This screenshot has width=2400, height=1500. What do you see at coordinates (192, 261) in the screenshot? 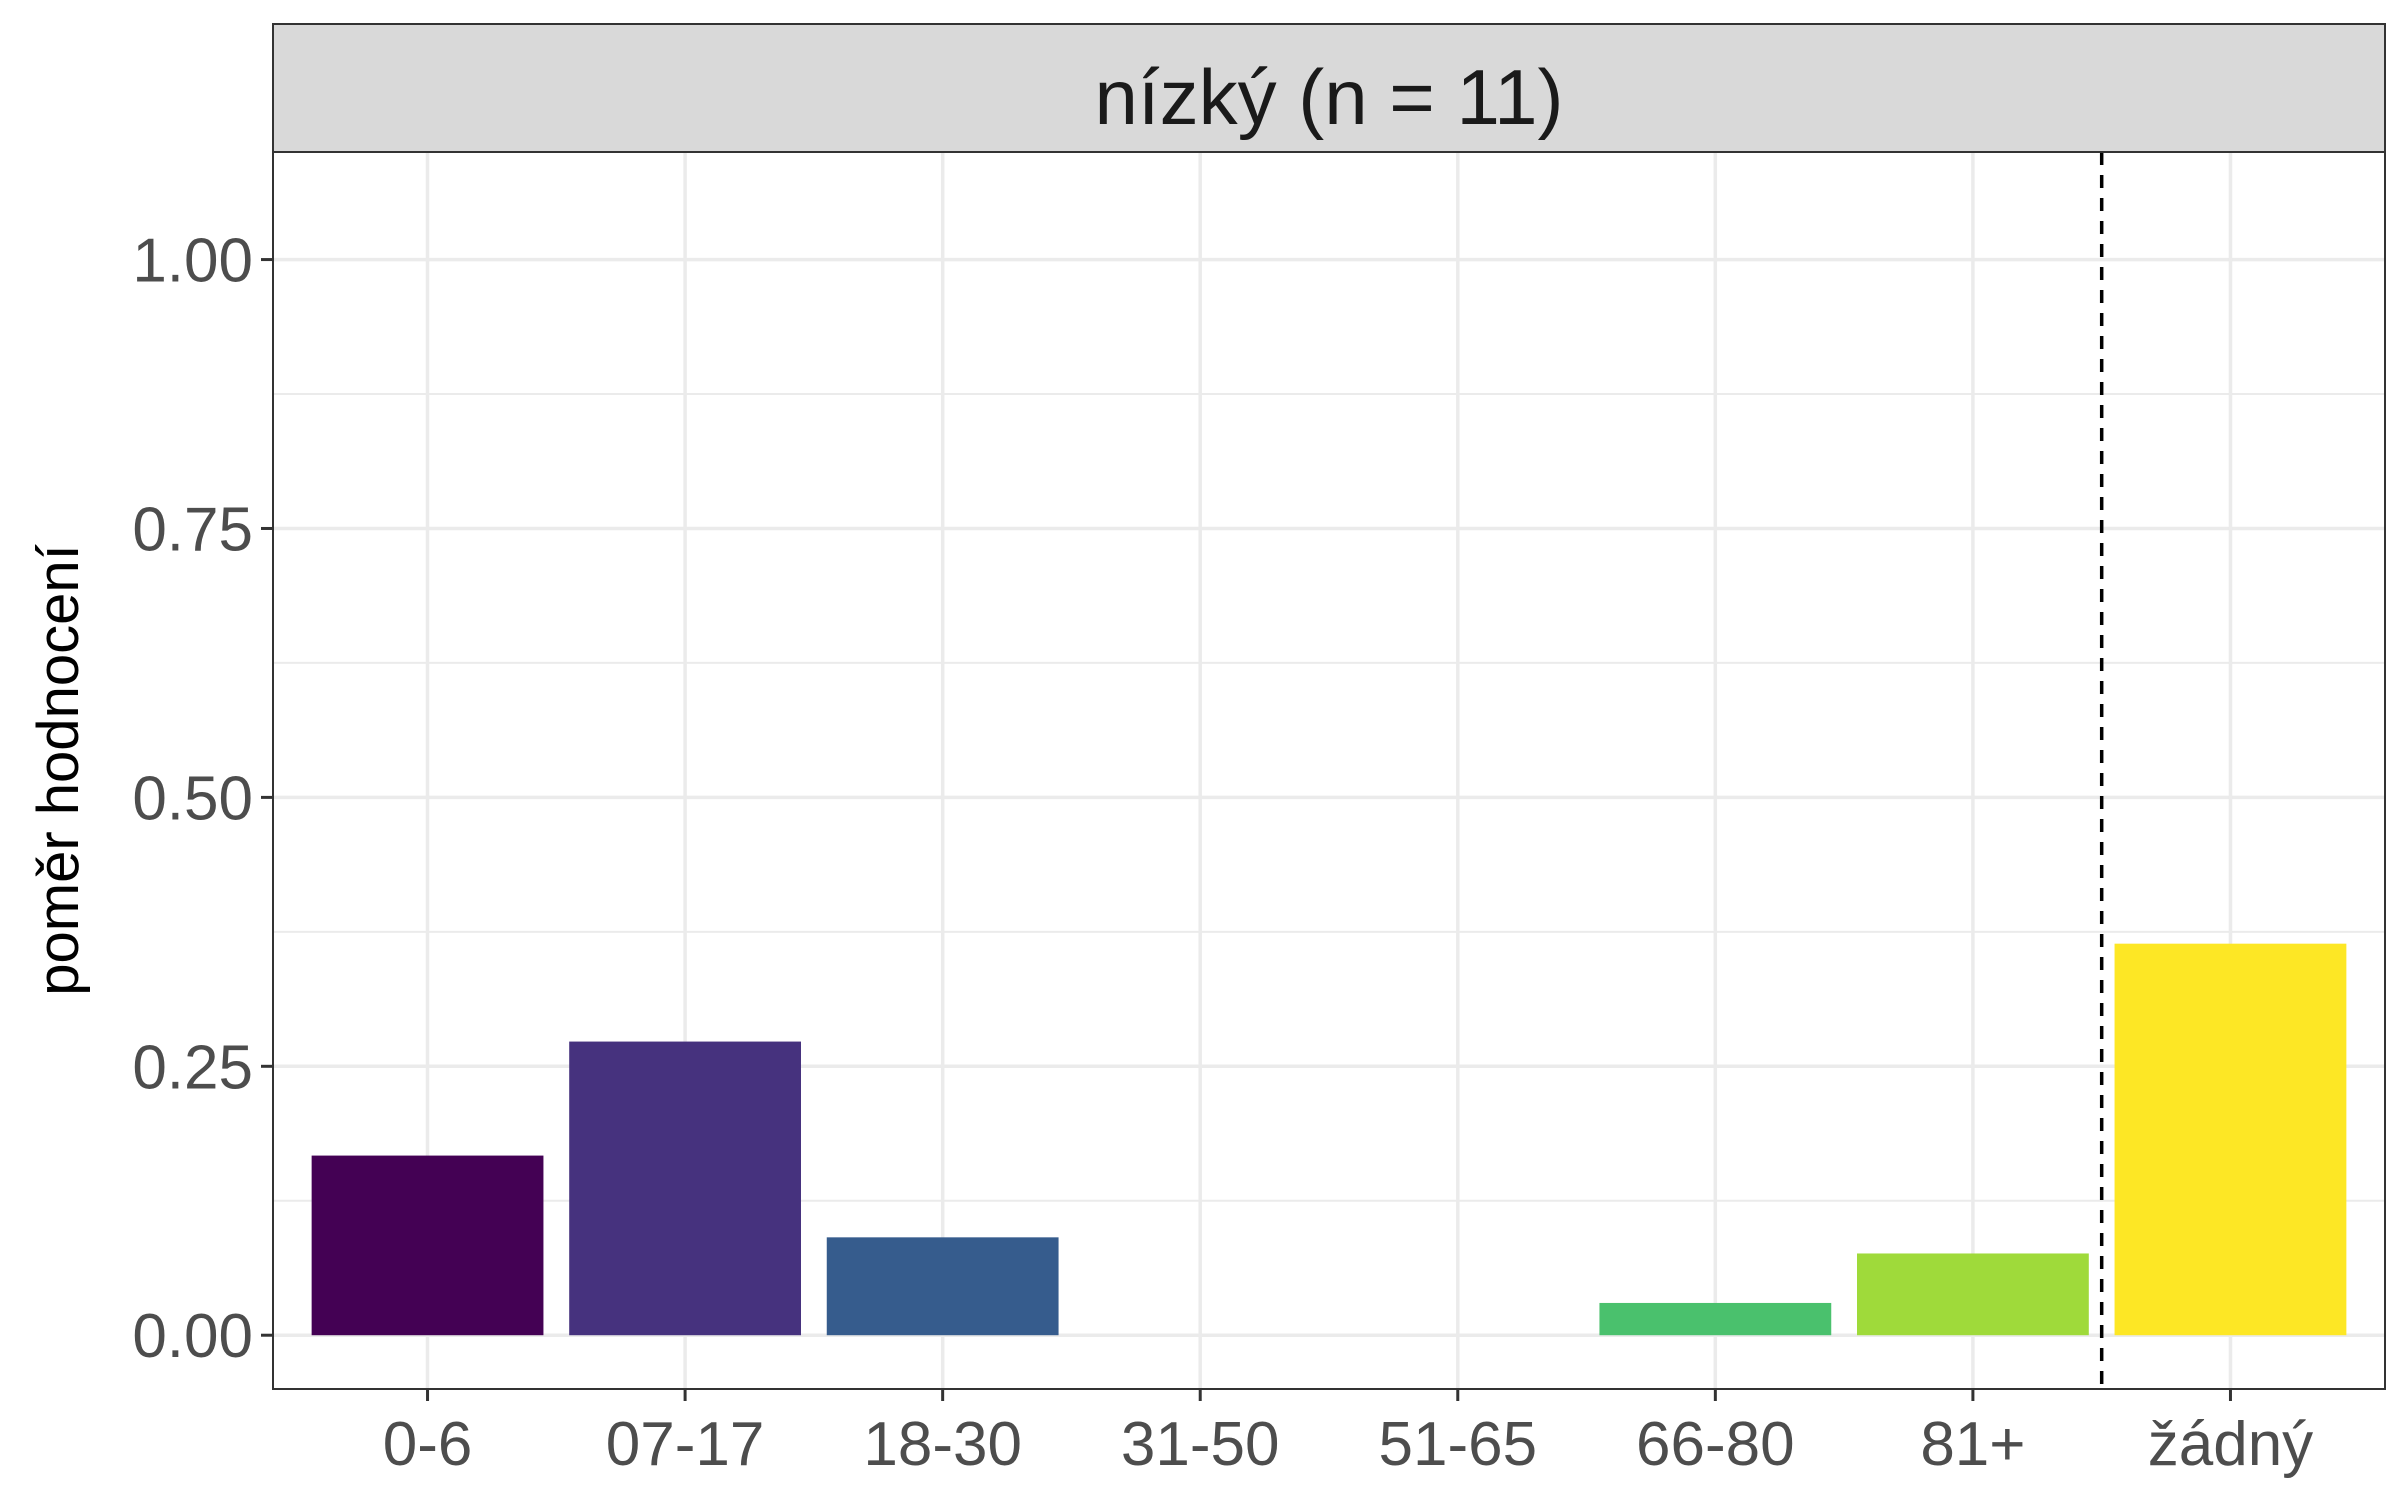
I see `y-tick-label: 1.00` at bounding box center [192, 261].